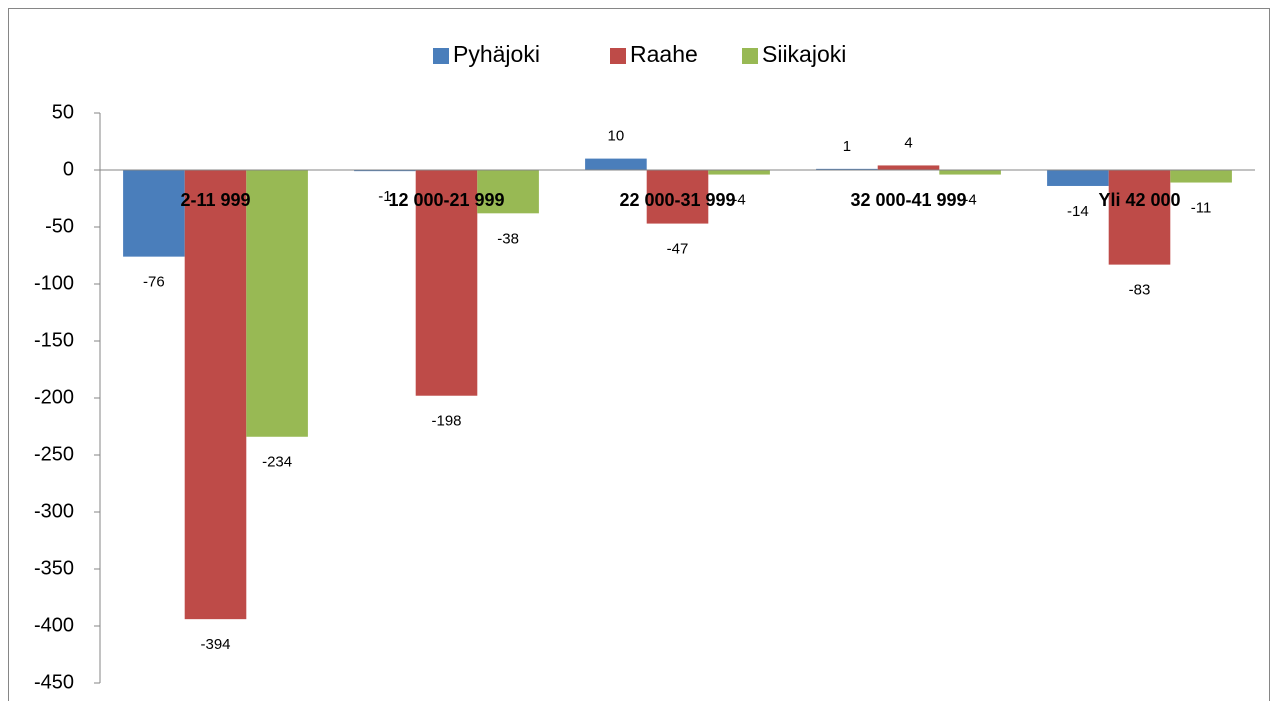  What do you see at coordinates (677, 200) in the screenshot?
I see `x-tick-label: 22 000-31 999` at bounding box center [677, 200].